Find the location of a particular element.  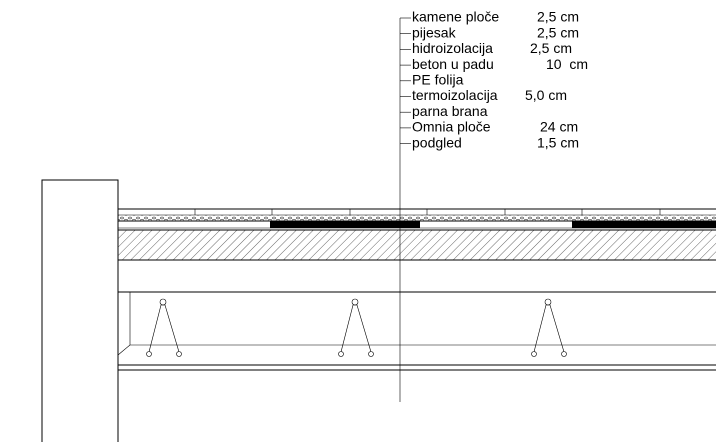

layer-name: parna brana is located at coordinates (450, 111).